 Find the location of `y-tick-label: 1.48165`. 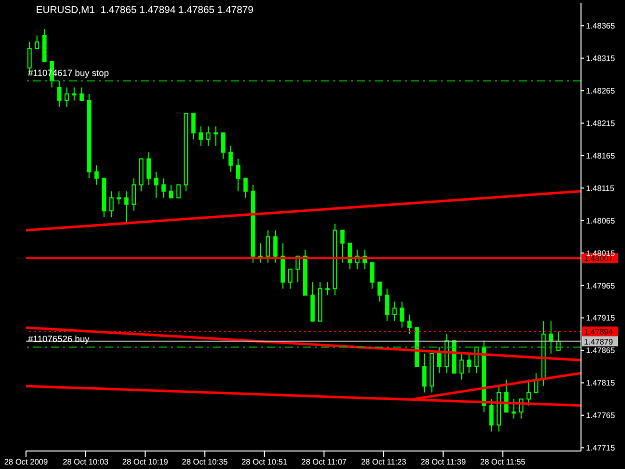

y-tick-label: 1.48165 is located at coordinates (601, 155).